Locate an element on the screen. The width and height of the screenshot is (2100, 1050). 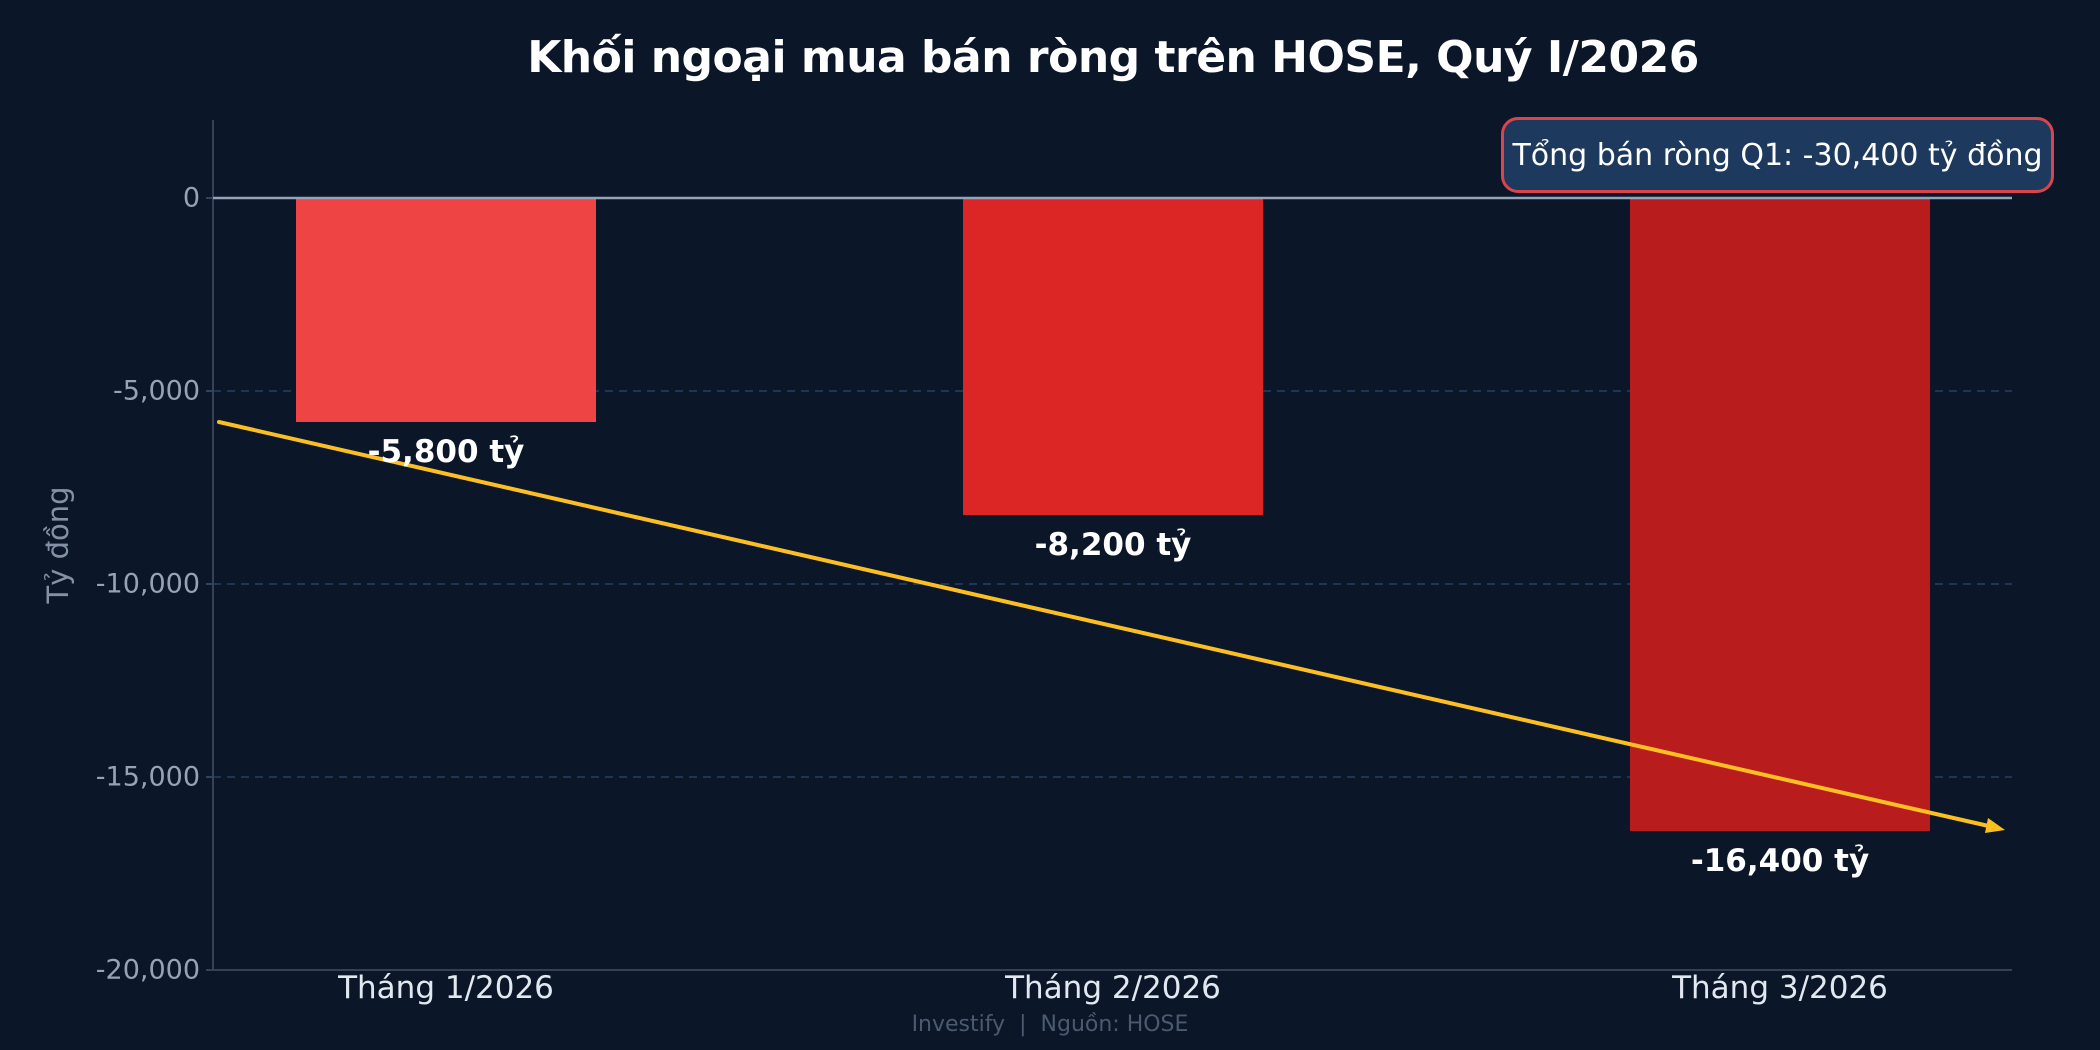
total-annotation-text: Tổng bán ròng Q1: -30,400 tỷ đồng is located at coordinates (1777, 155).